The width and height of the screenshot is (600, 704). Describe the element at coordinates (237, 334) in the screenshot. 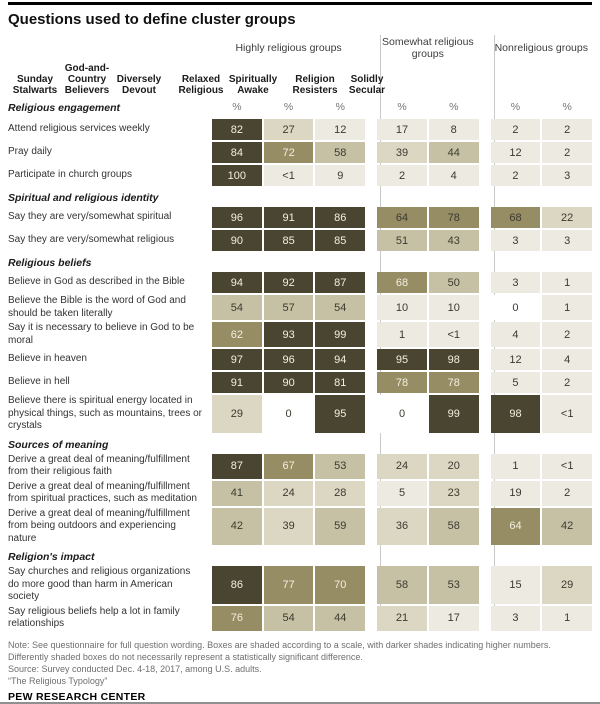

I see `value-cell: 62` at that location.